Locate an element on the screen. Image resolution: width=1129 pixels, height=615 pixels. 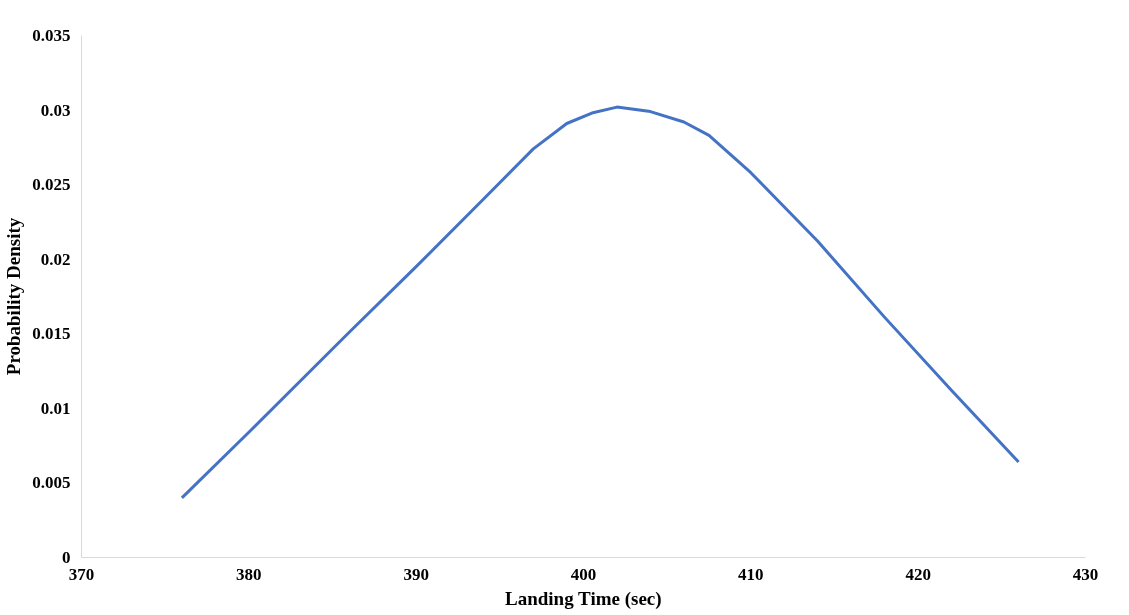
x-tick-label: 410 is located at coordinates (751, 574).